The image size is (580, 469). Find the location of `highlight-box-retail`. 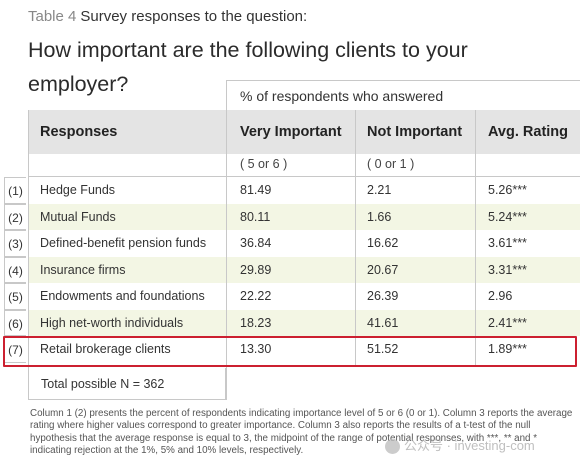

highlight-box-retail is located at coordinates (290, 351).